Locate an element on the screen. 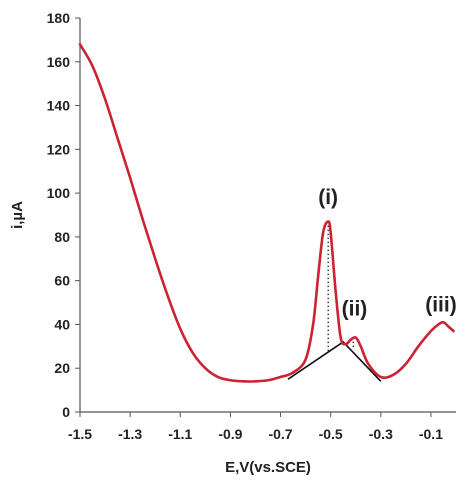 The width and height of the screenshot is (474, 487). y-tick-label: 140 is located at coordinates (59, 106).